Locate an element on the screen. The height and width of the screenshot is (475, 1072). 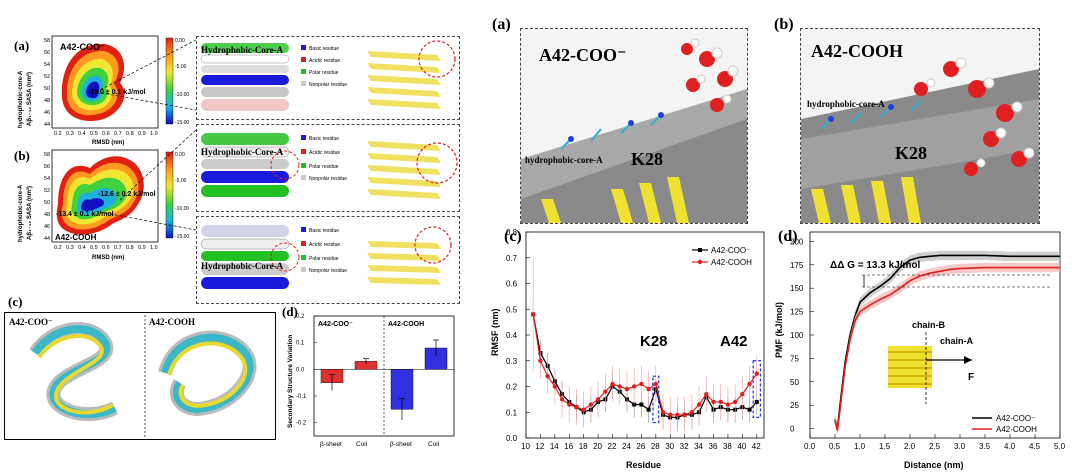
core-label-1: Hydrophobic-Core-A is located at coordinates (242, 50).